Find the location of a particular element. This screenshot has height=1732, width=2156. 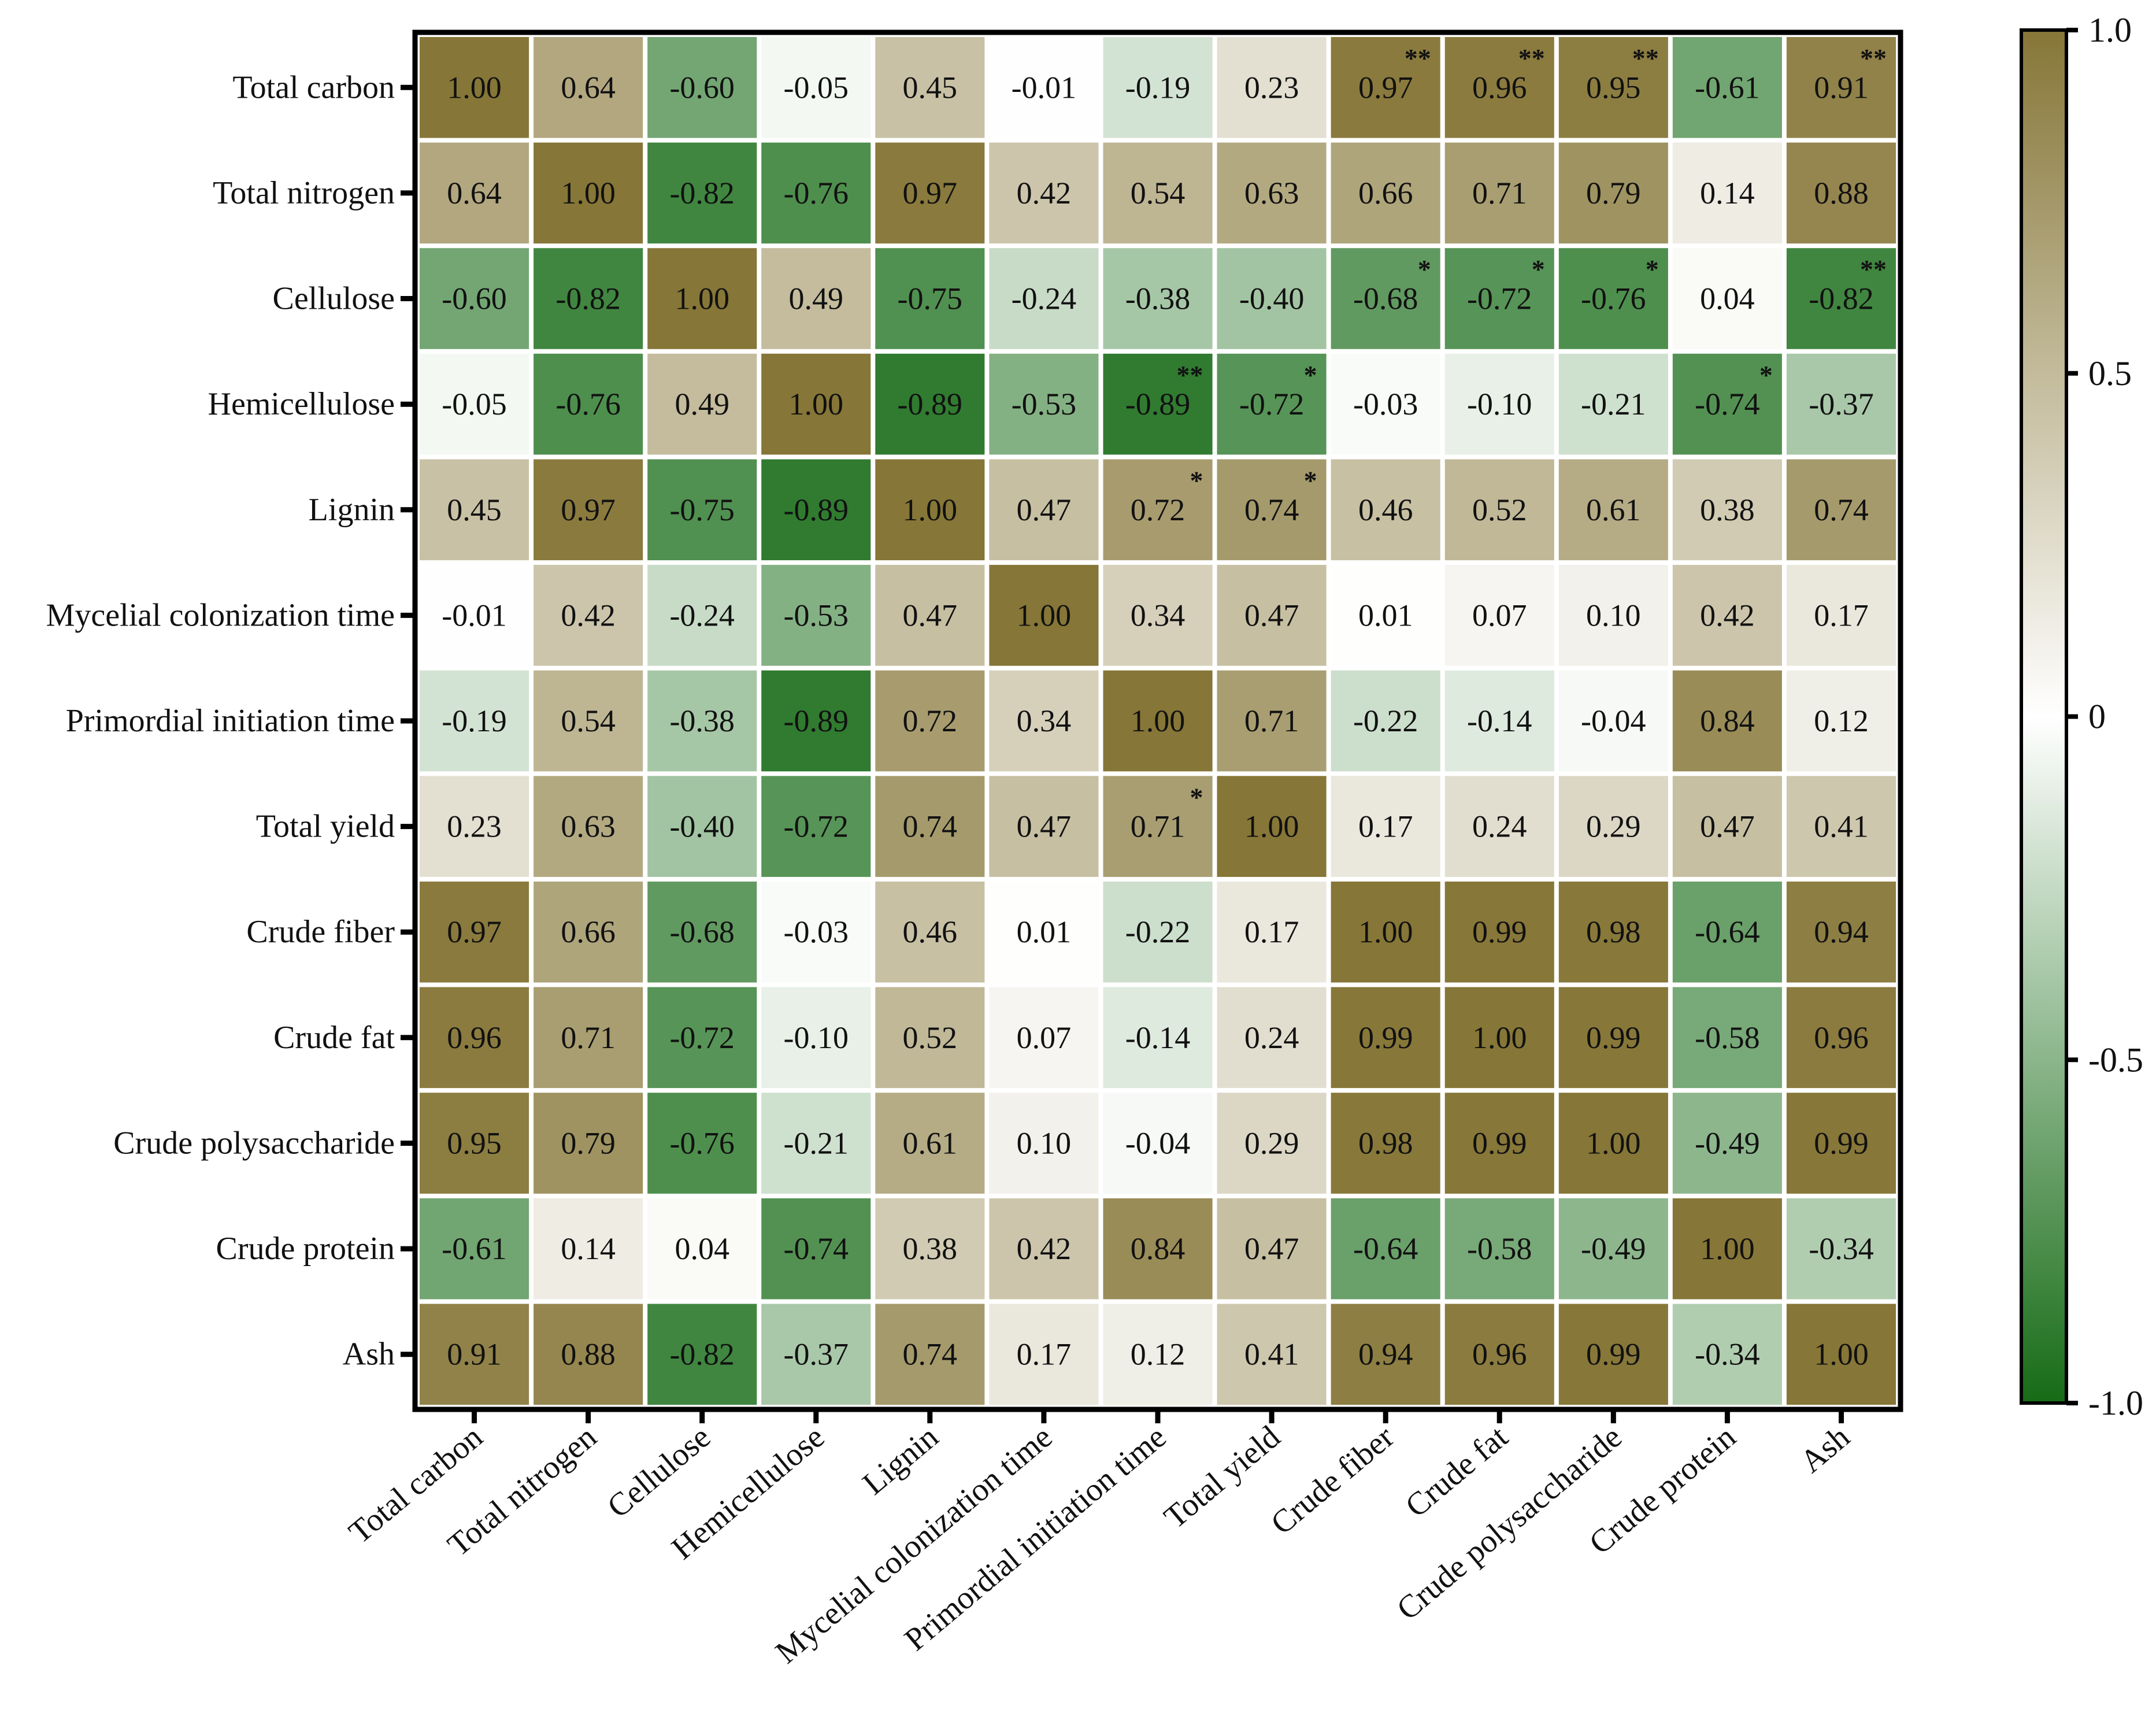

y-axis-tick-label: Hemicellulose is located at coordinates (301, 404).